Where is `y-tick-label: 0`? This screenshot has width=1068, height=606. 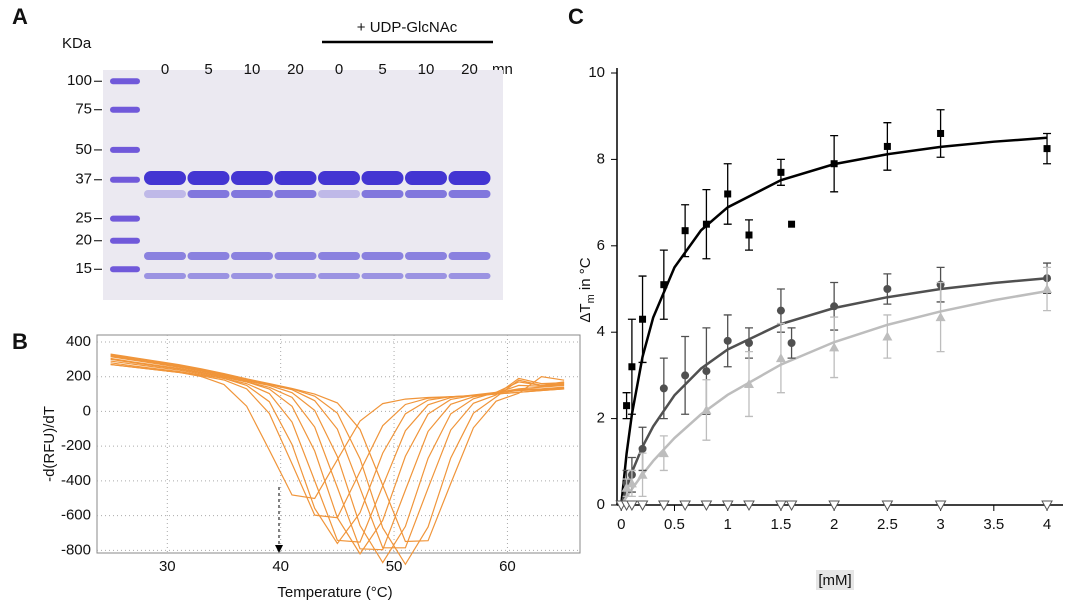 y-tick-label: 0 is located at coordinates (87, 410).